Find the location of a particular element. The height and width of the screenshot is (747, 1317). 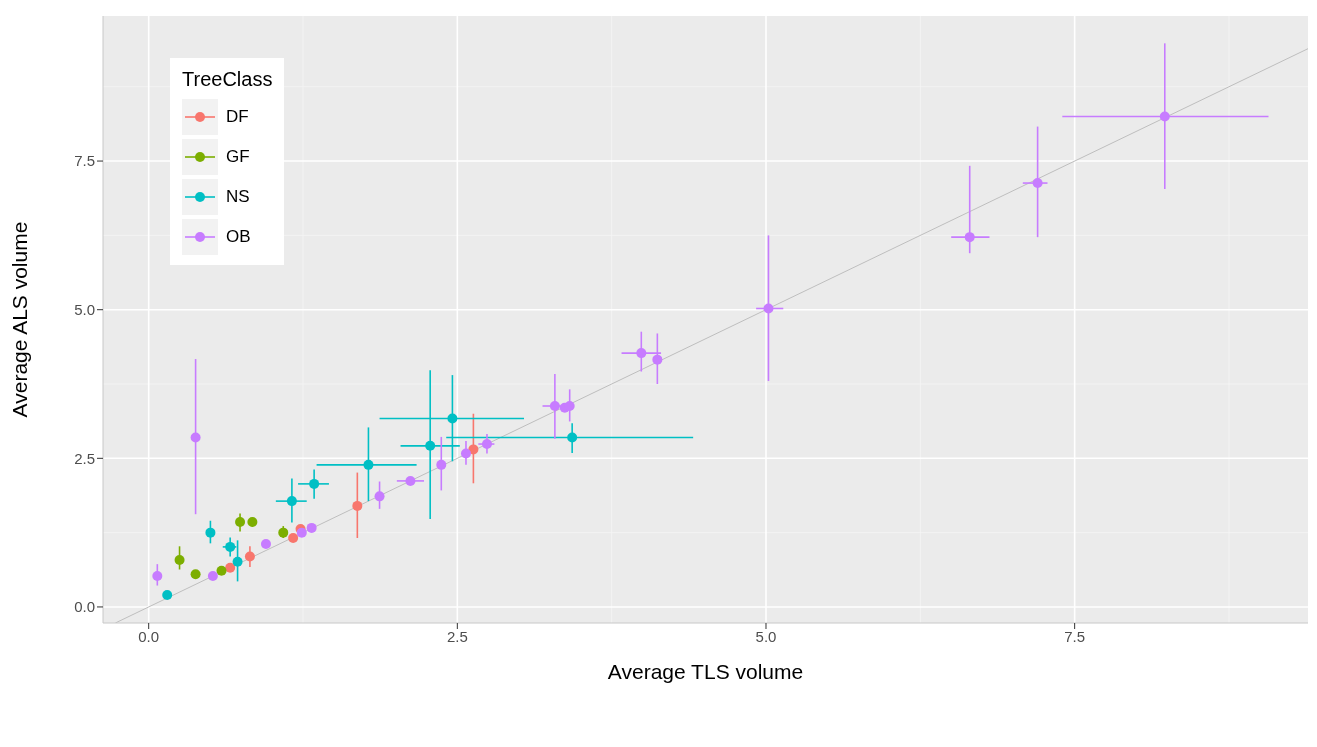

y-tick-label: 5.0 is located at coordinates (84, 310).